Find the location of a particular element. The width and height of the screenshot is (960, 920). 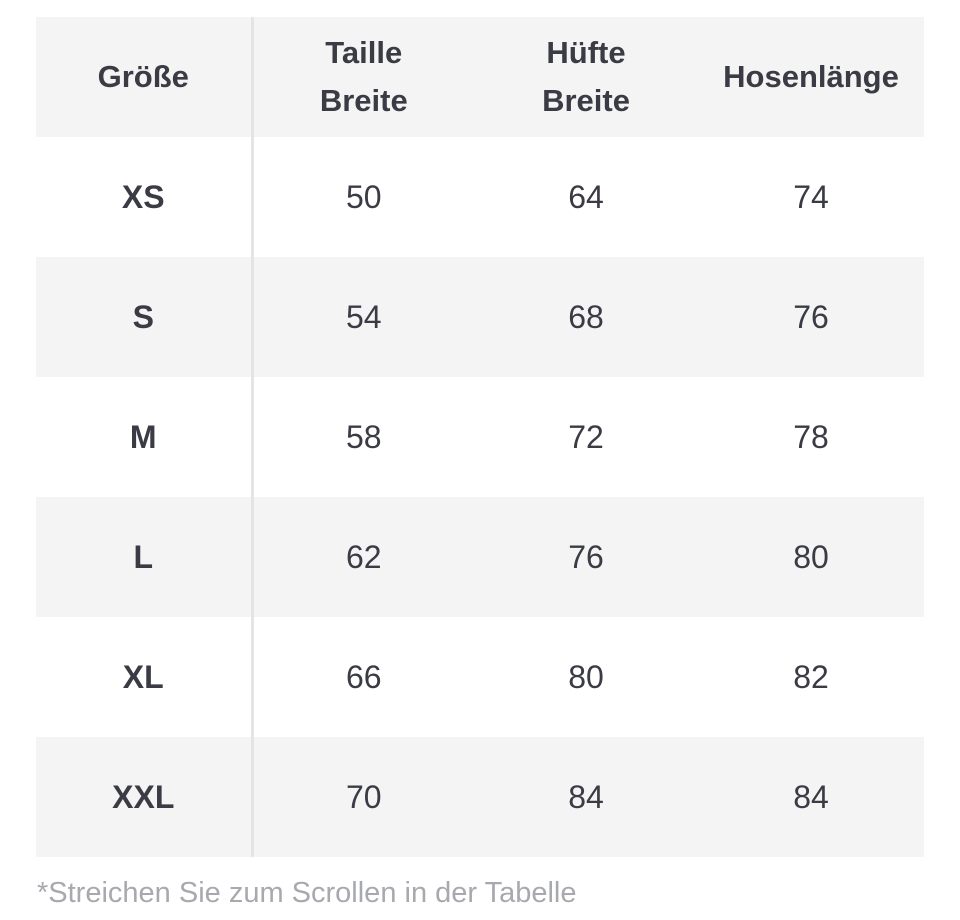

header-hip-line1: Hüfte is located at coordinates (586, 52).